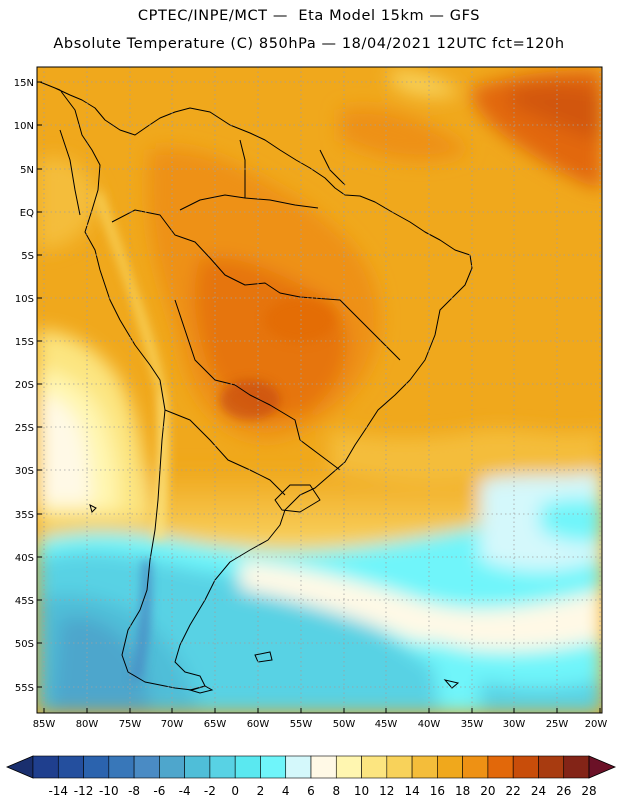 This screenshot has width=618, height=800. What do you see at coordinates (386, 724) in the screenshot?
I see `lon-label: 45W` at bounding box center [386, 724].